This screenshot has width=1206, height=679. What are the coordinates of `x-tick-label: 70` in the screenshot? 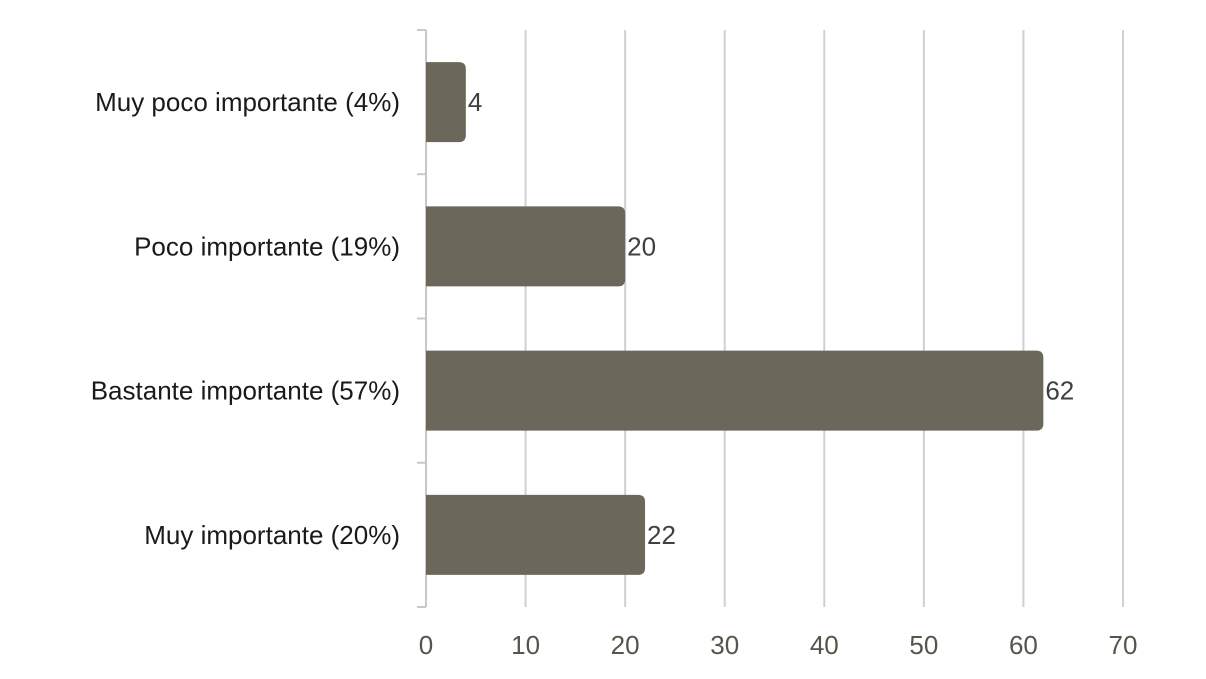 It's located at (1123, 645).